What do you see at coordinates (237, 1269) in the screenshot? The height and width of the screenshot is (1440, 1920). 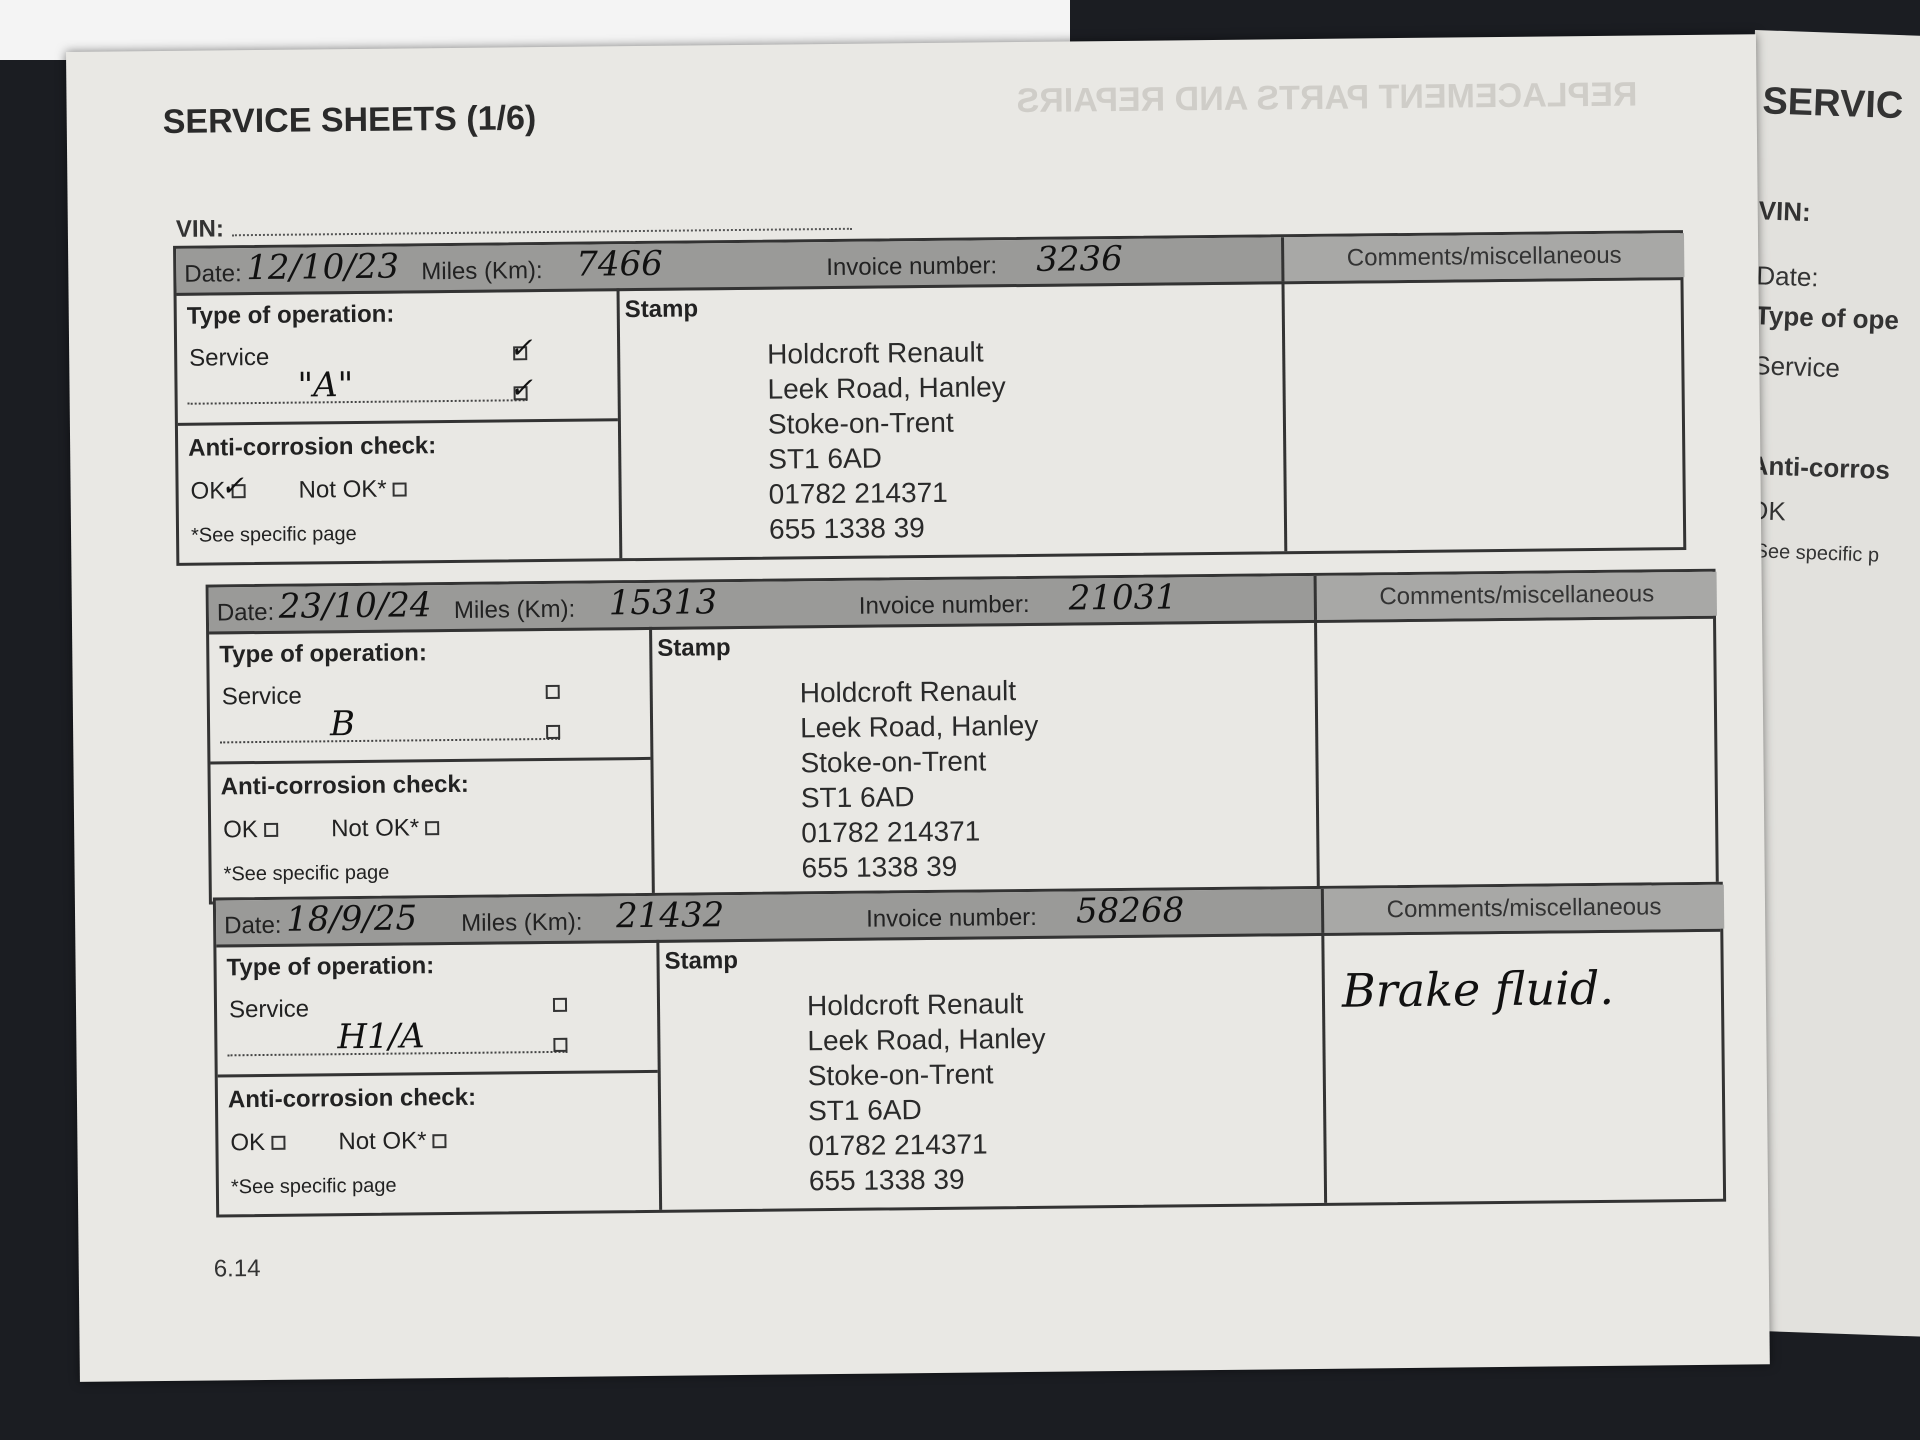 I see `page-number: 6.14` at bounding box center [237, 1269].